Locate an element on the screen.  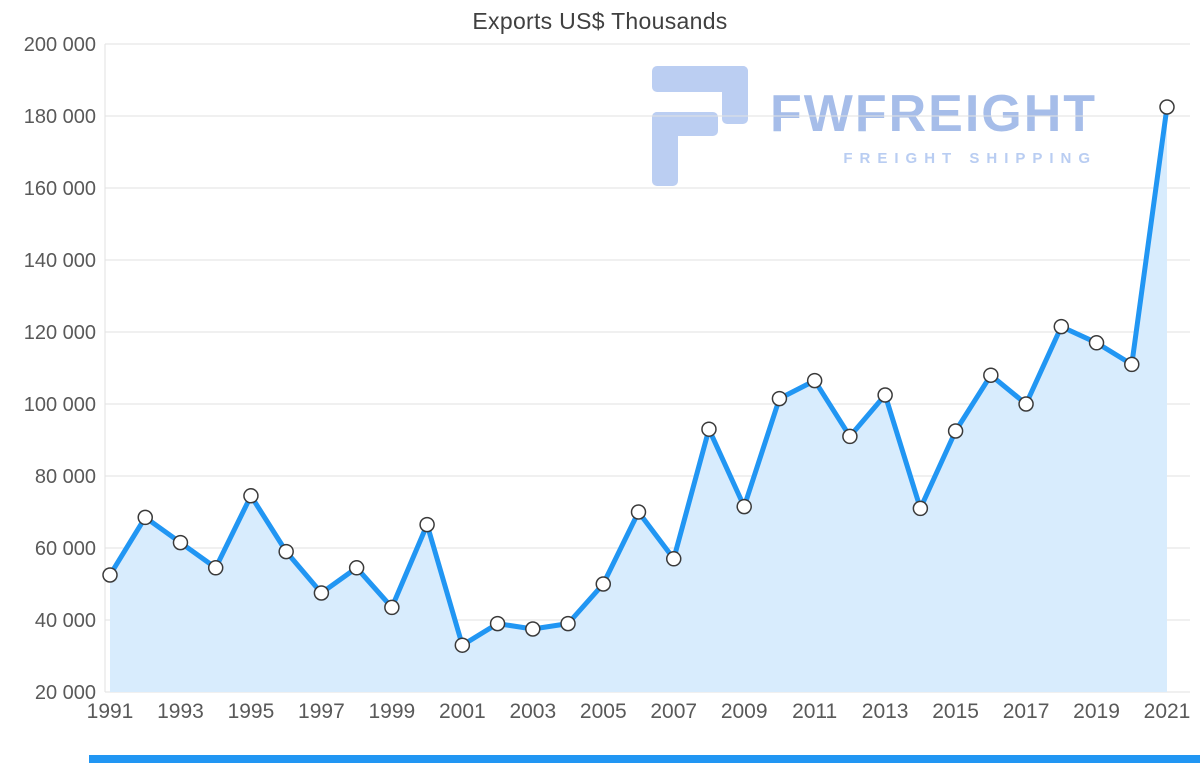
x-axis-label: 2007 is located at coordinates (673, 711).